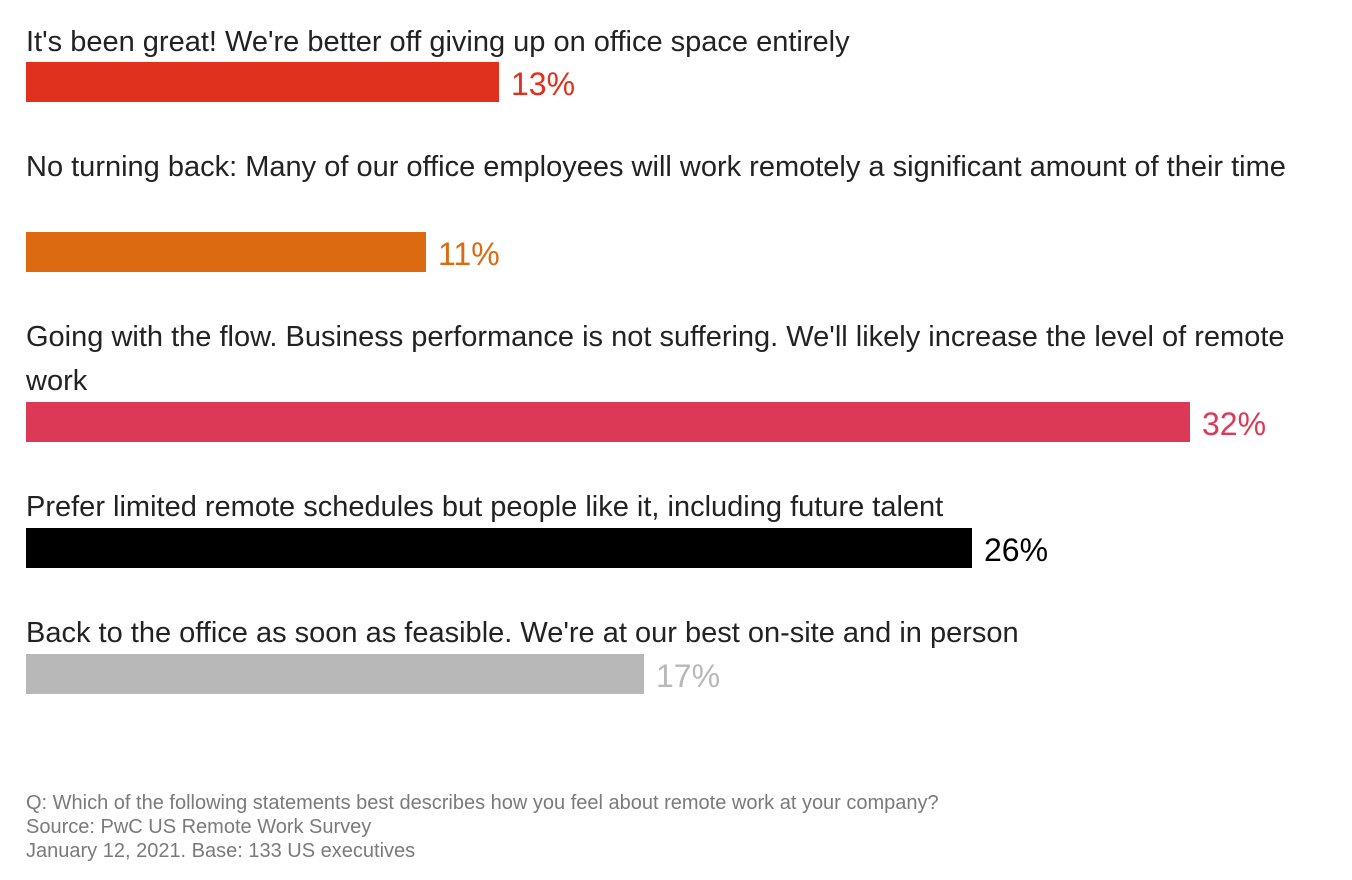 Image resolution: width=1352 pixels, height=880 pixels. Describe the element at coordinates (199, 827) in the screenshot. I see `footnote-source: Source: PwC US Remote Work Survey` at that location.